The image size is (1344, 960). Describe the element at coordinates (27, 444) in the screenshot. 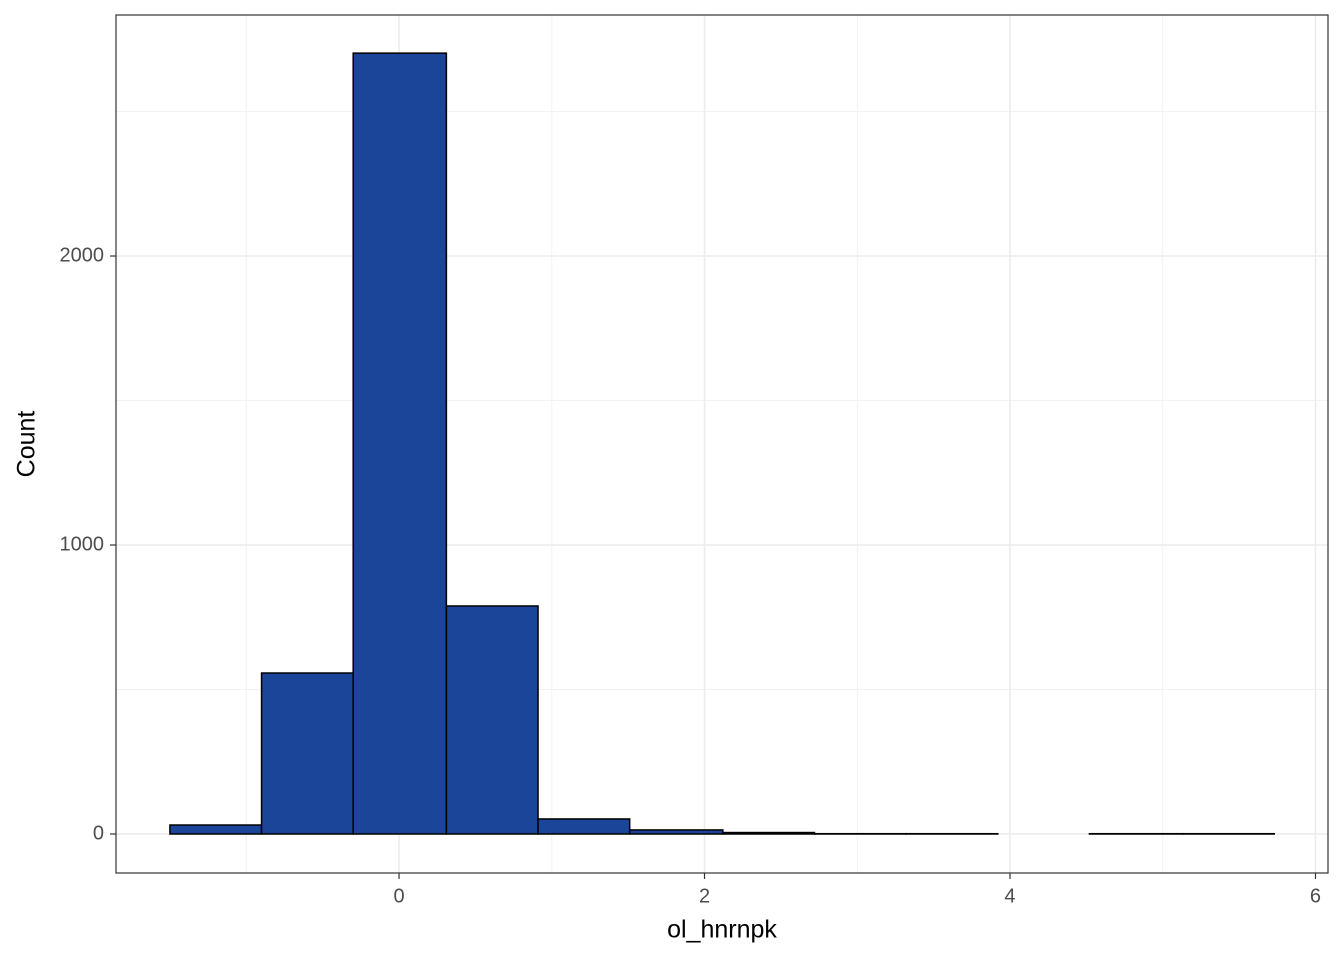

I see `y-axis-title: Count` at that location.